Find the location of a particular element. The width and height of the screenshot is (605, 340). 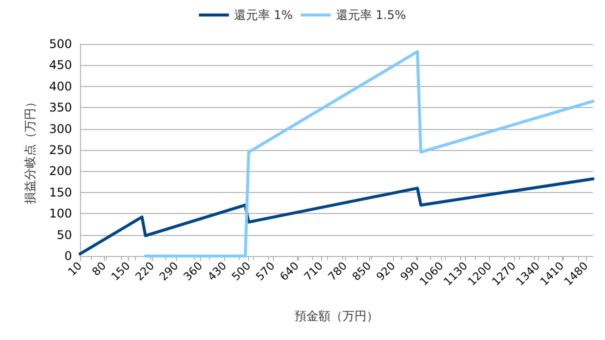

y-axis-title: 損益分岐点（万円） is located at coordinates (30, 150).